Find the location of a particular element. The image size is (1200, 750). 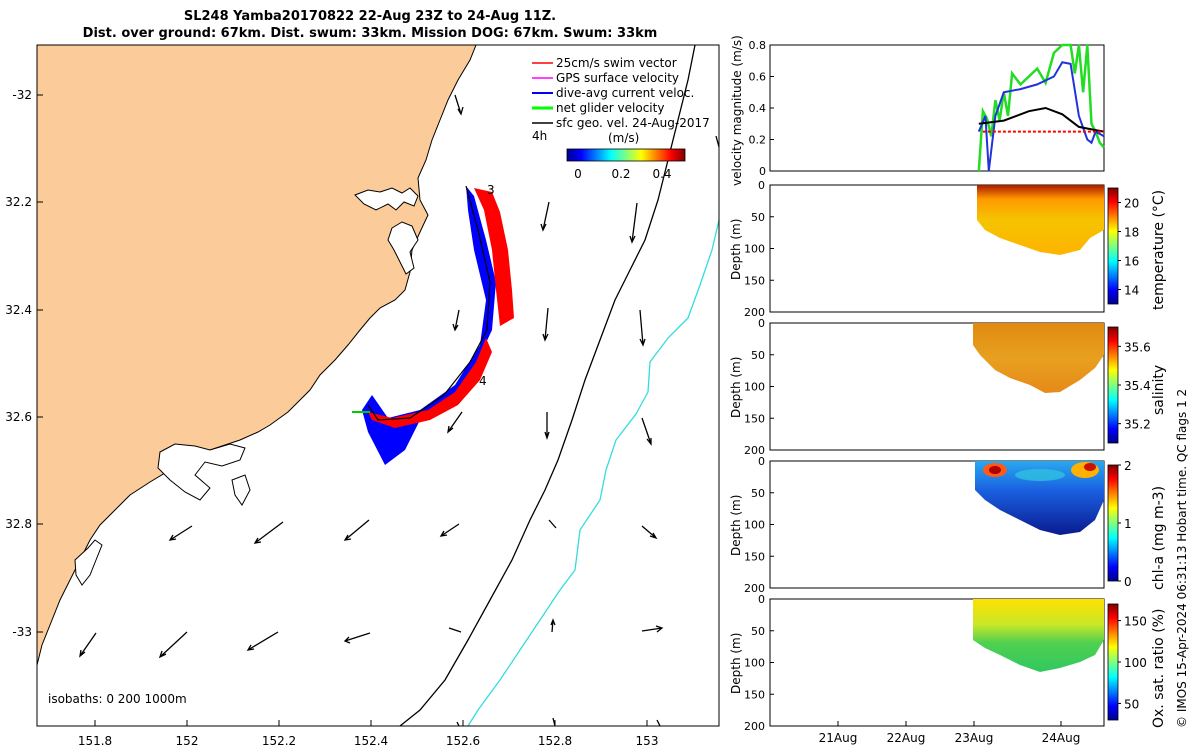

velocity-ytick-label: 0.2 is located at coordinates (758, 140).